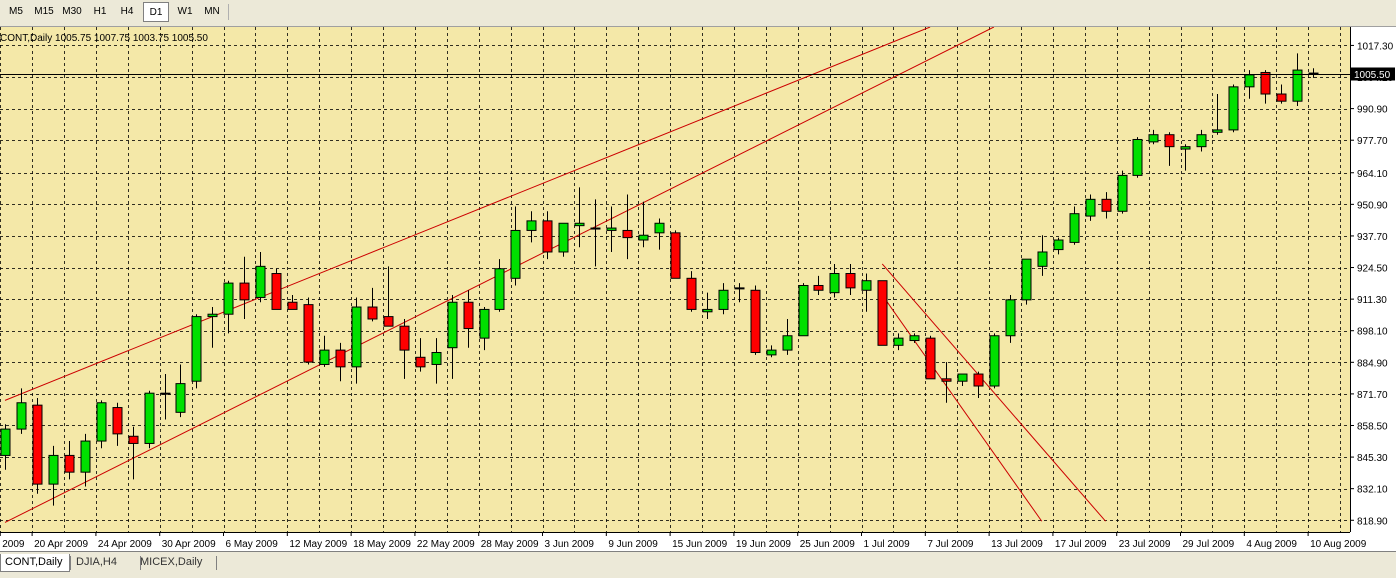 The width and height of the screenshot is (1396, 578). I want to click on x-tick-label: 10 Aug 2009, so click(1338, 544).